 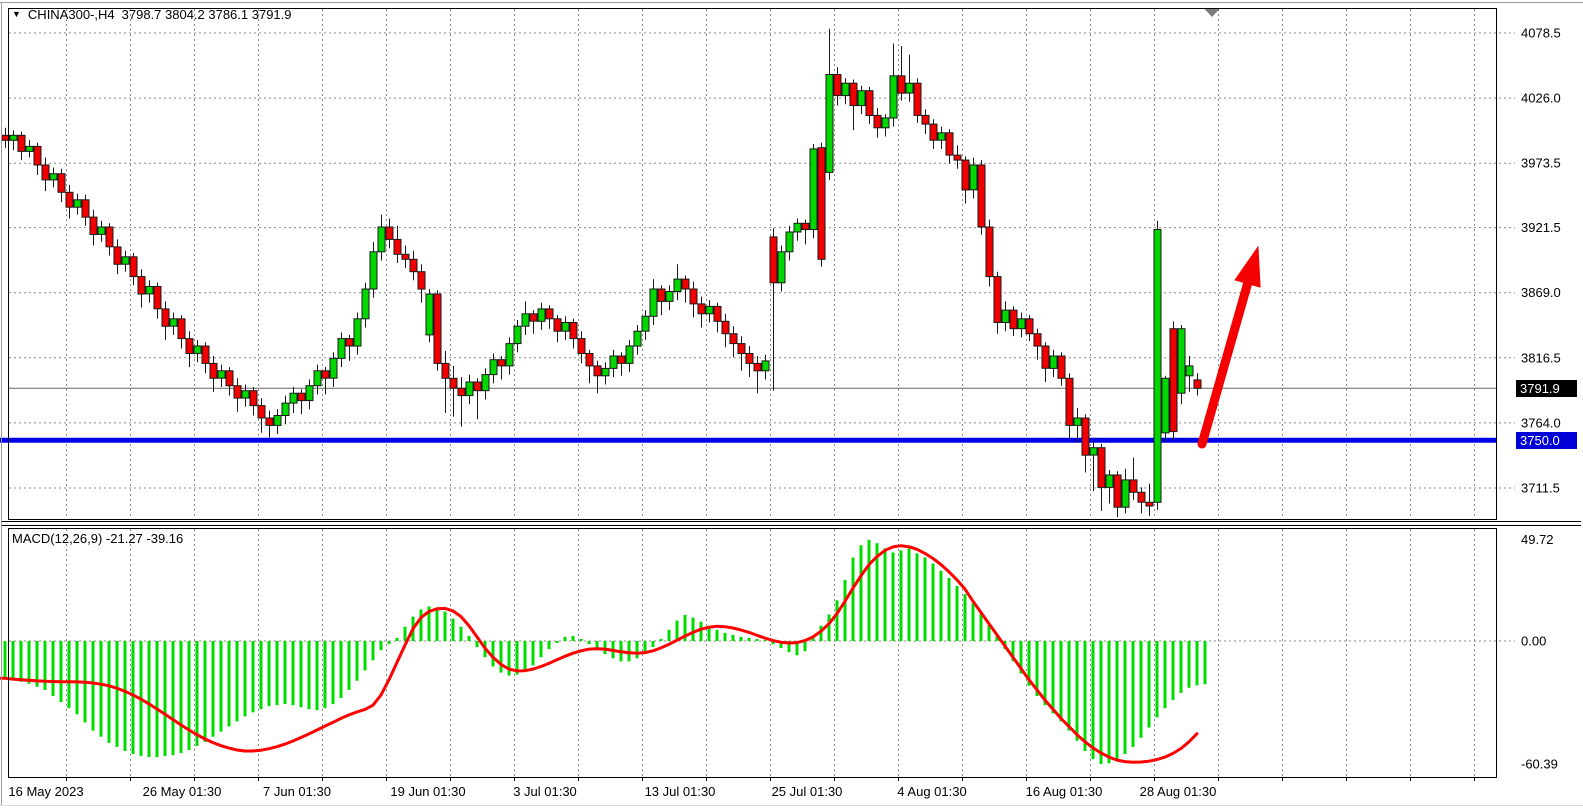 What do you see at coordinates (206, 14) in the screenshot?
I see `ohlc-values-label: 3798.7 3804.2 3786.1 3791.9` at bounding box center [206, 14].